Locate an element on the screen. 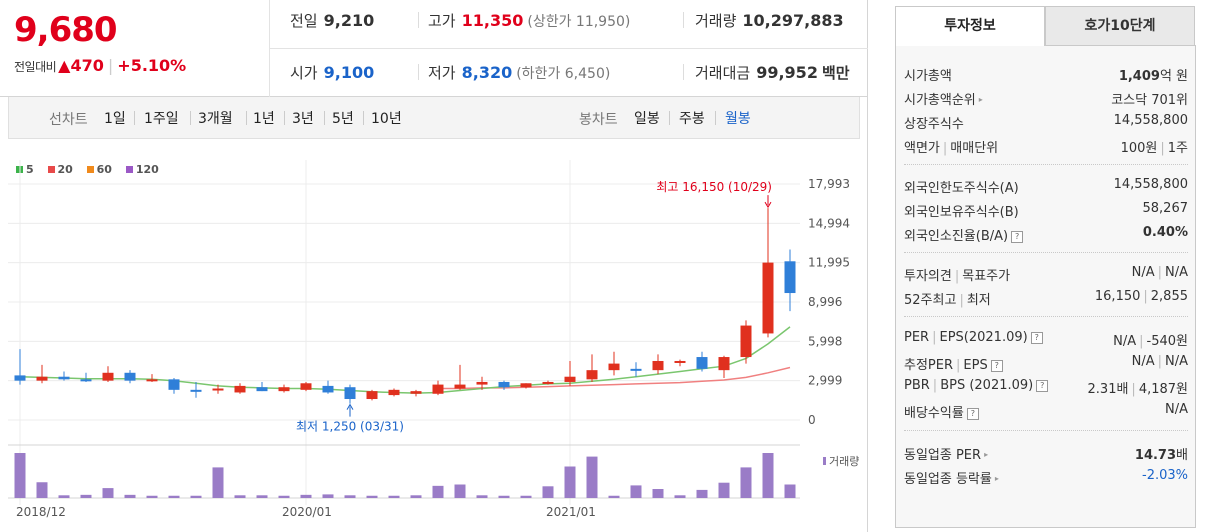 The height and width of the screenshot is (532, 1206). est-per-row: 추정PER | EPS? N/A | N/A is located at coordinates (1046, 363).